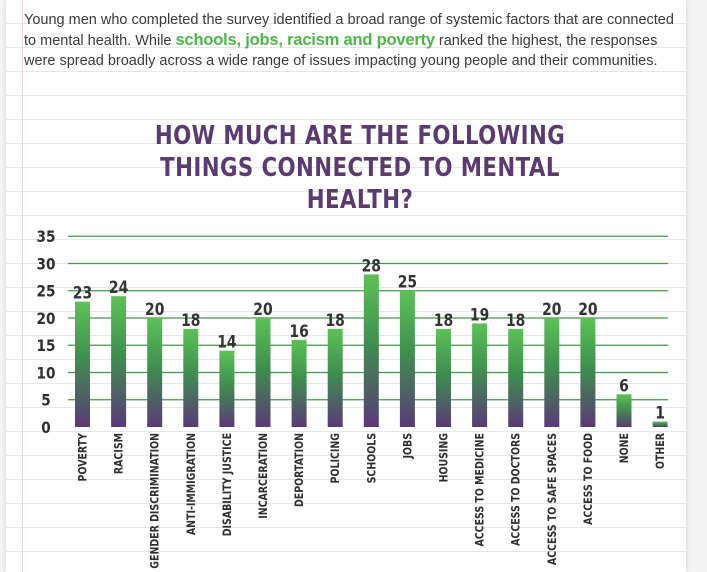 This screenshot has width=707, height=572. Describe the element at coordinates (46, 264) in the screenshot. I see `y-tick-label: 30` at that location.